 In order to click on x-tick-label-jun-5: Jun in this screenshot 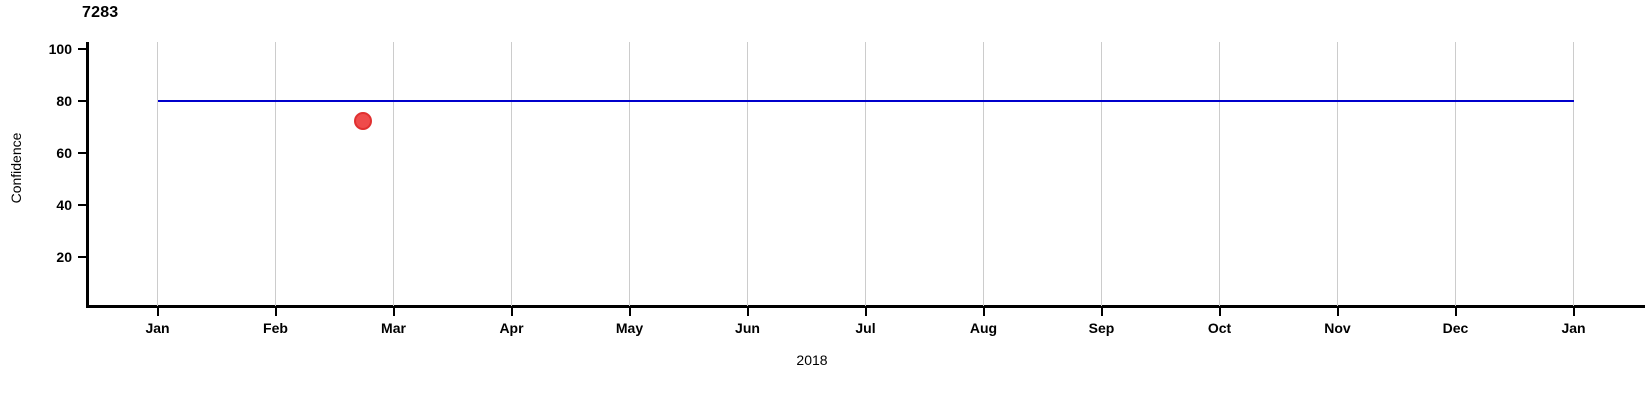, I will do `click(747, 328)`.